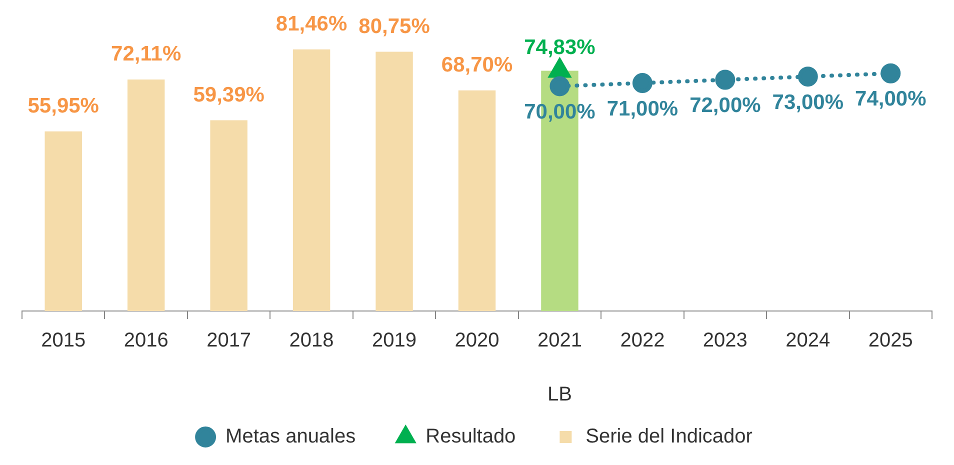 This screenshot has height=465, width=954. Describe the element at coordinates (891, 99) in the screenshot. I see `data-label: 74,00%` at that location.